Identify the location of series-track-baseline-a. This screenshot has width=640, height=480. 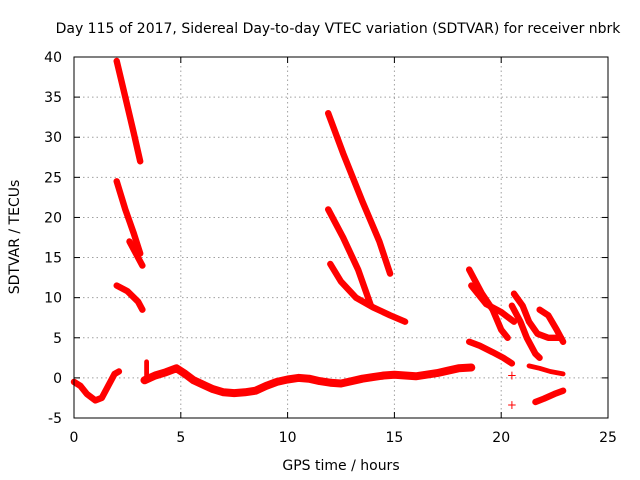
(96, 386).